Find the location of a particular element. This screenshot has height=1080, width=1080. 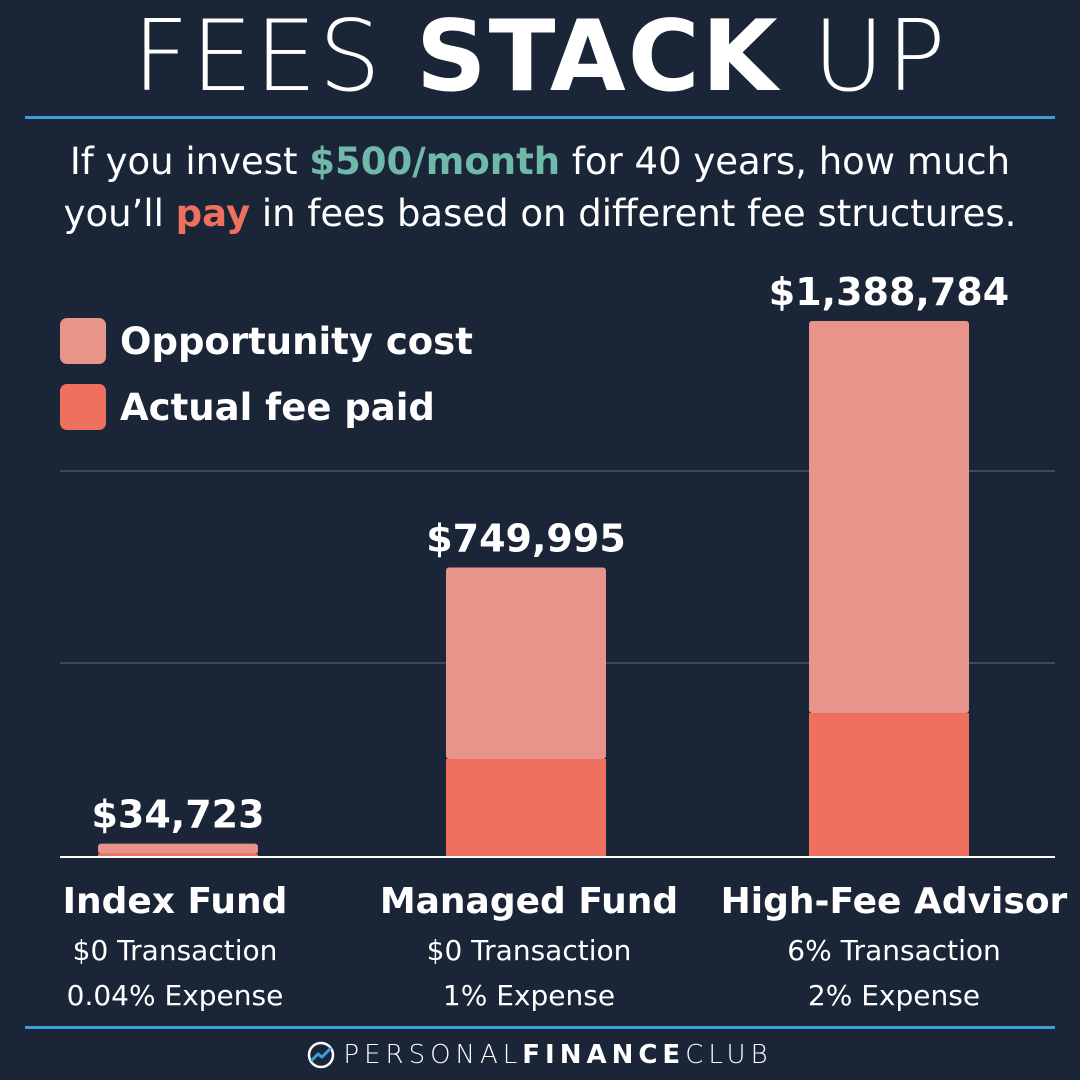

subtitle-part-2: for 40 years, how much you’ll is located at coordinates (537, 187).